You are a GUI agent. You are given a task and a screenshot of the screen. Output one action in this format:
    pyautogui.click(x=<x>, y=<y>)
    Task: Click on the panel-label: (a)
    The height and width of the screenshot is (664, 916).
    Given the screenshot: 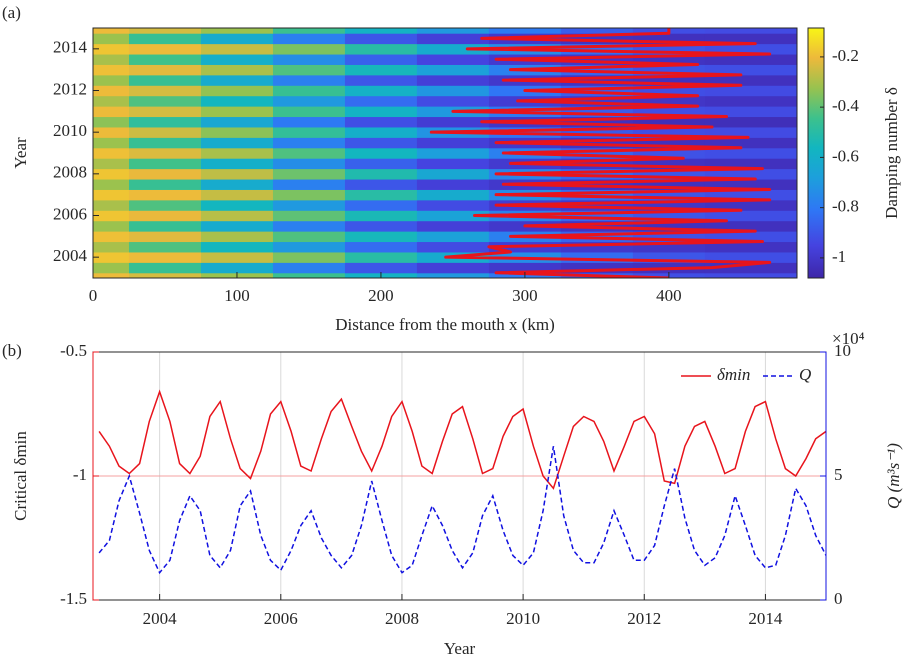 What is the action you would take?
    pyautogui.click(x=11, y=12)
    